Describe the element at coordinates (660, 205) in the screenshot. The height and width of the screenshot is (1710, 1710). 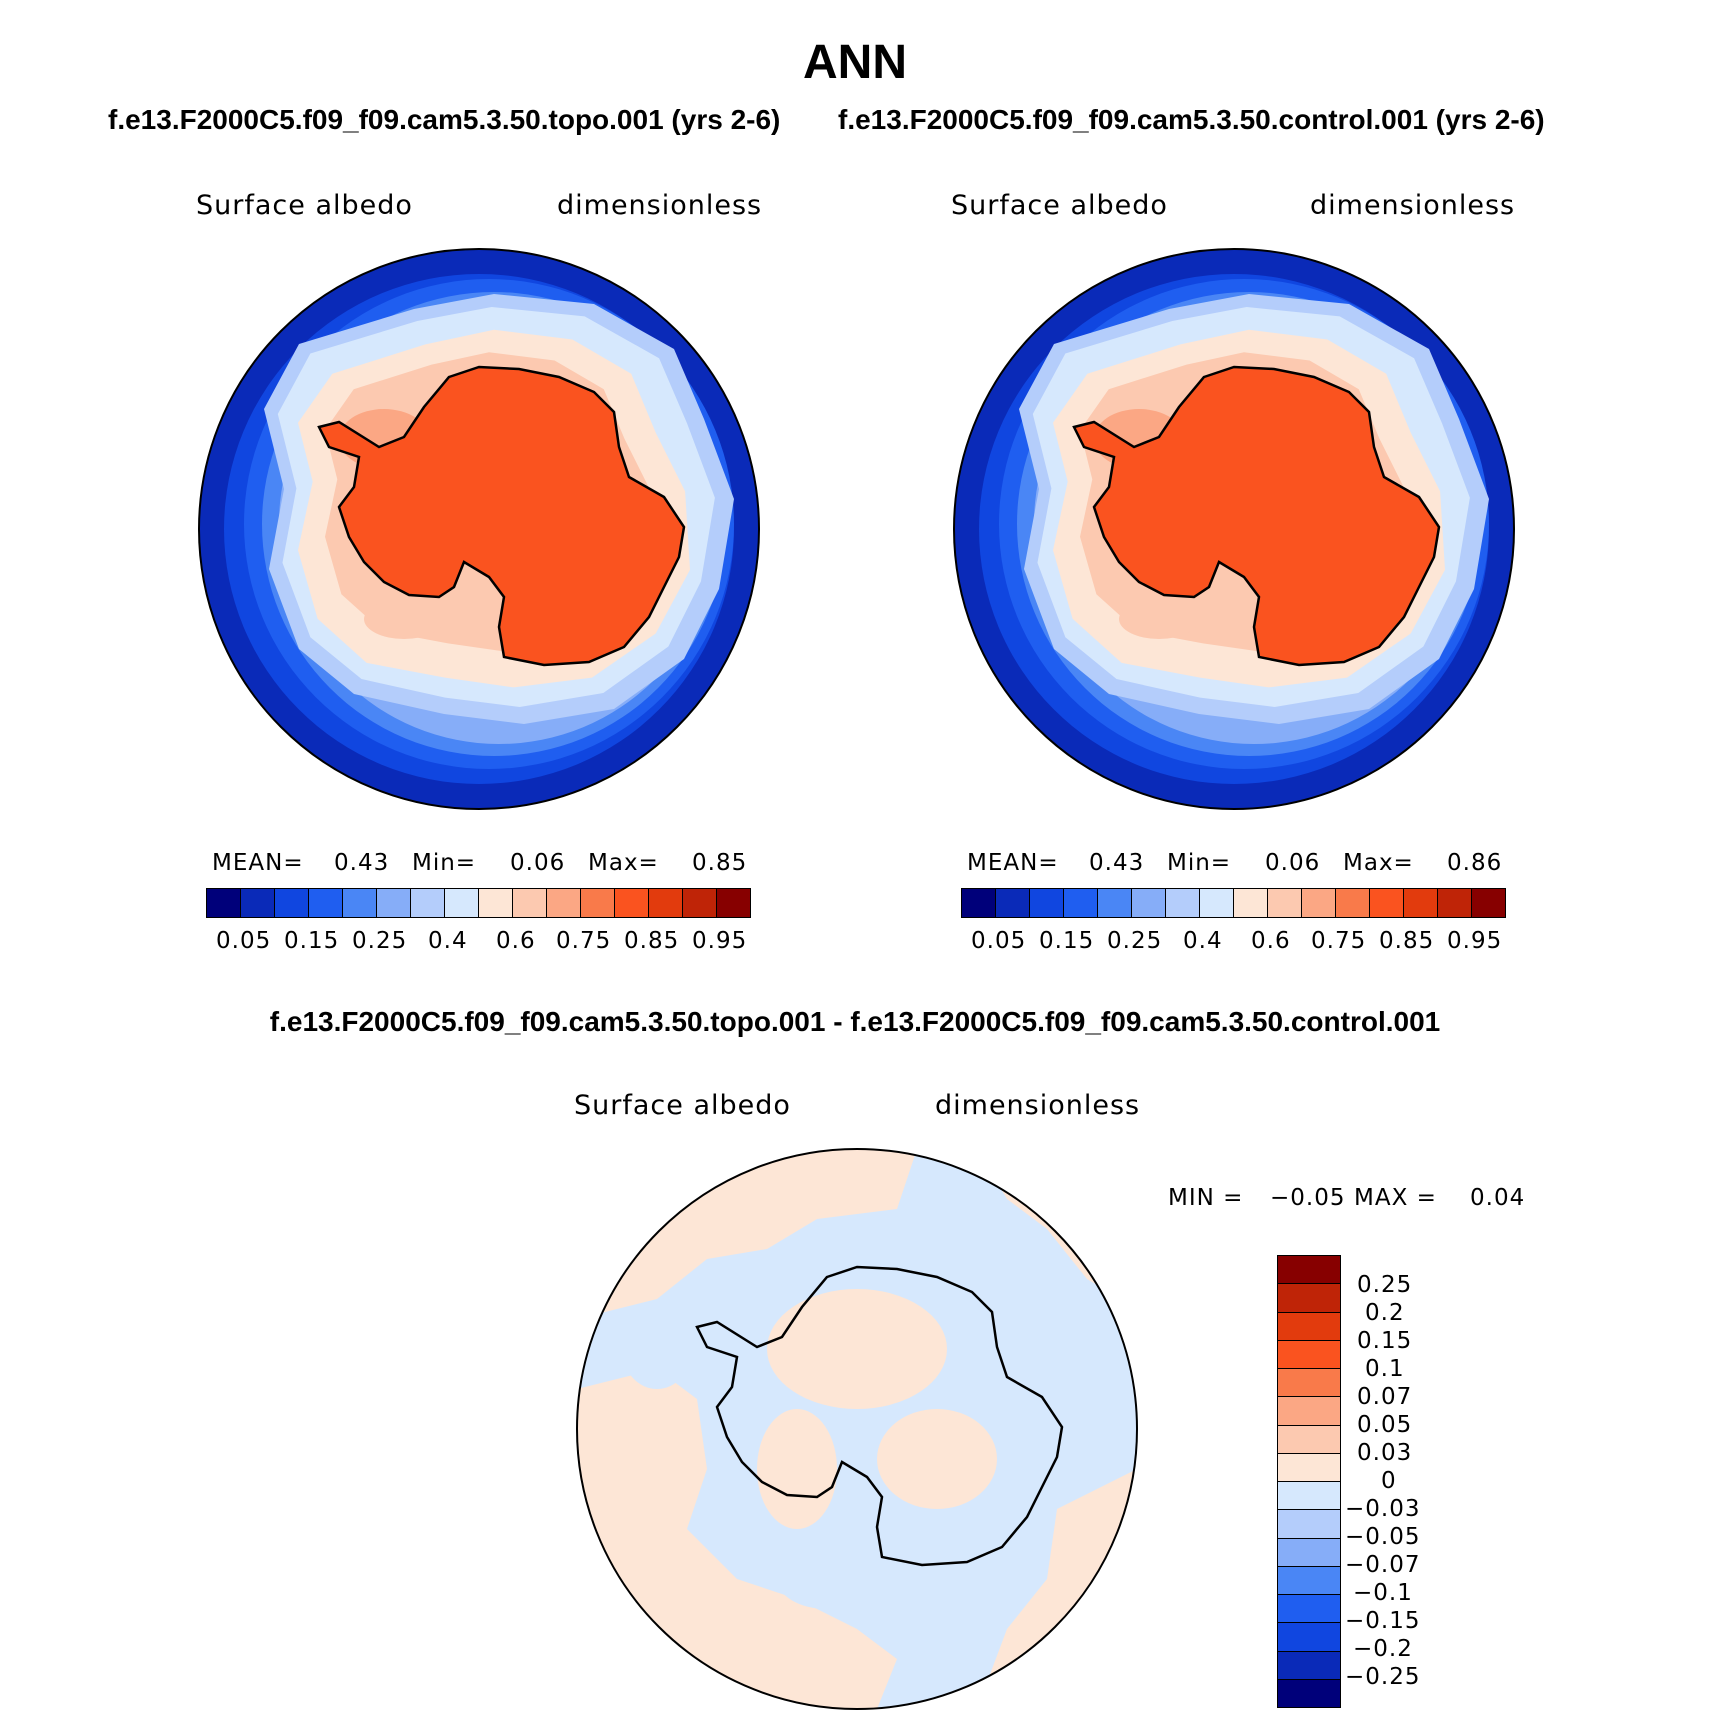
I see `panel-1-units: dimensionless` at that location.